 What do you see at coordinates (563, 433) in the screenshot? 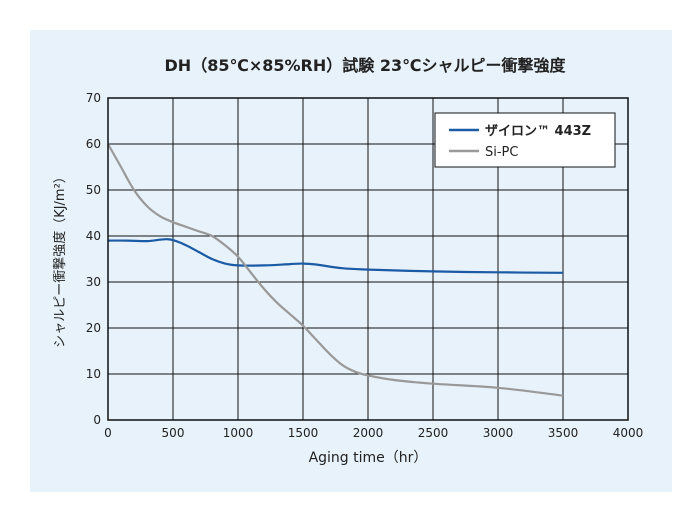
I see `x-tick-label: 3500` at bounding box center [563, 433].